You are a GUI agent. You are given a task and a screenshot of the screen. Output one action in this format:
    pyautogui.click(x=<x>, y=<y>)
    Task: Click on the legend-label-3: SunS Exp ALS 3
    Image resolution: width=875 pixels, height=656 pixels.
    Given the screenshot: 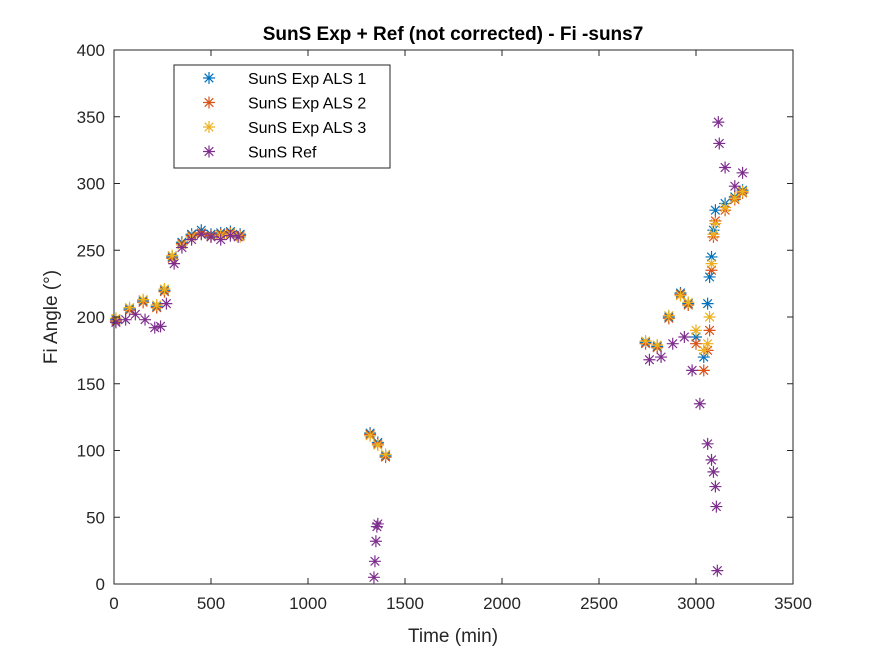 What is the action you would take?
    pyautogui.click(x=307, y=128)
    